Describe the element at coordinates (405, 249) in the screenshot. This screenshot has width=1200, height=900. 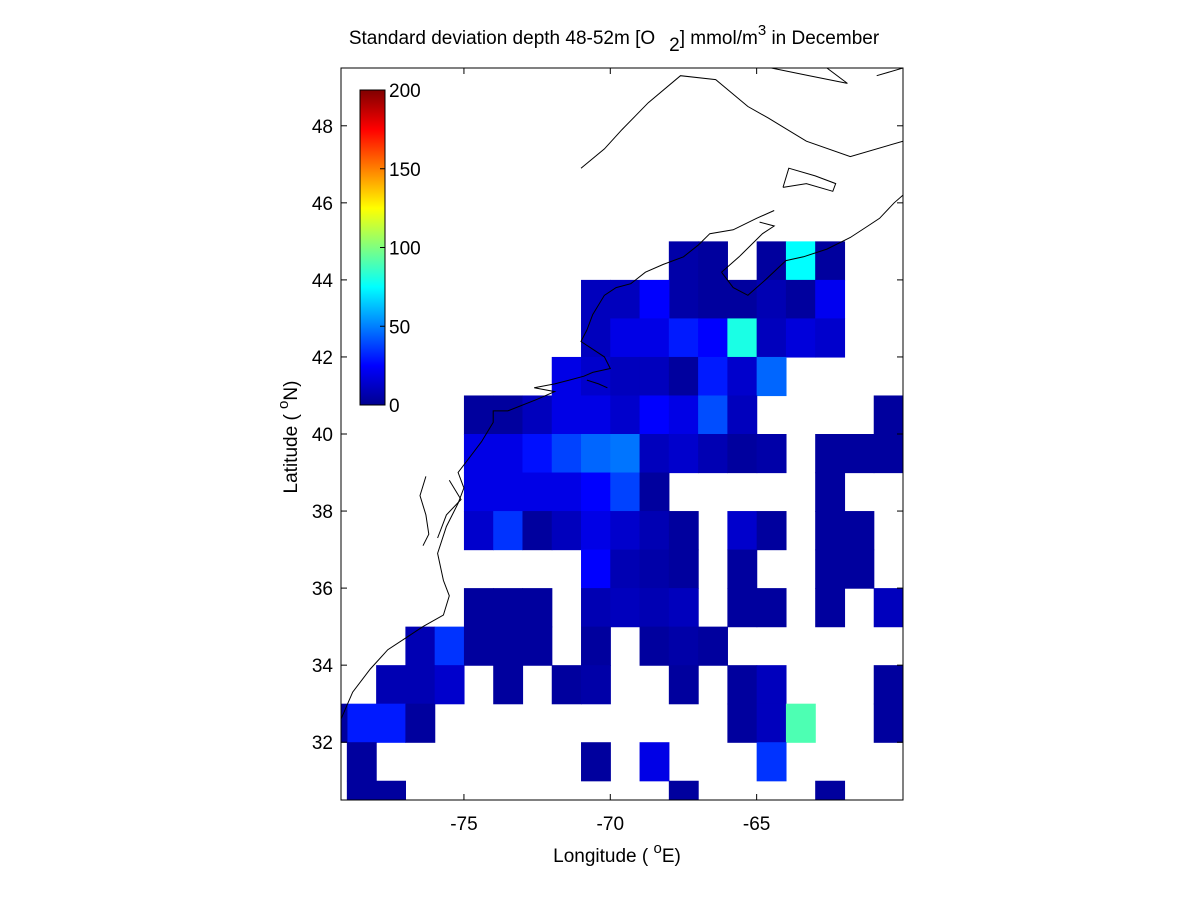
I see `colorbar-tick-label: 100` at that location.